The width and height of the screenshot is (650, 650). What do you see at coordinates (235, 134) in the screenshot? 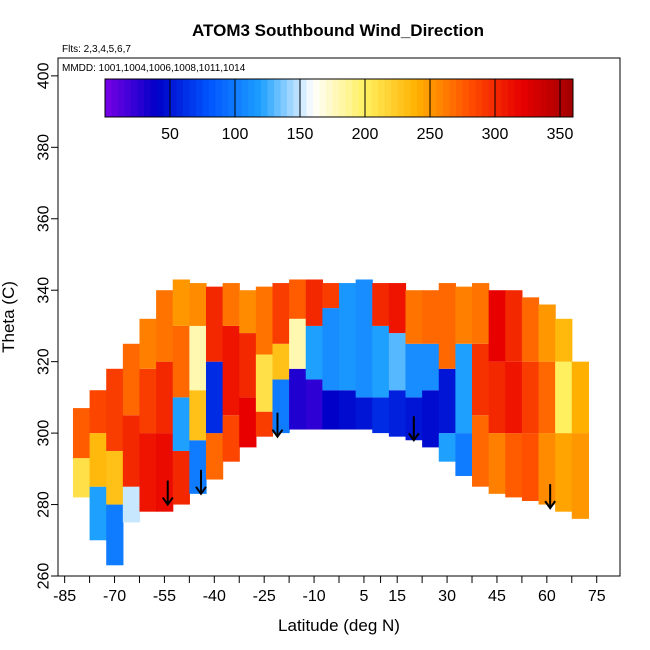
I see `colorbar-tick-label-1: 100` at bounding box center [235, 134].